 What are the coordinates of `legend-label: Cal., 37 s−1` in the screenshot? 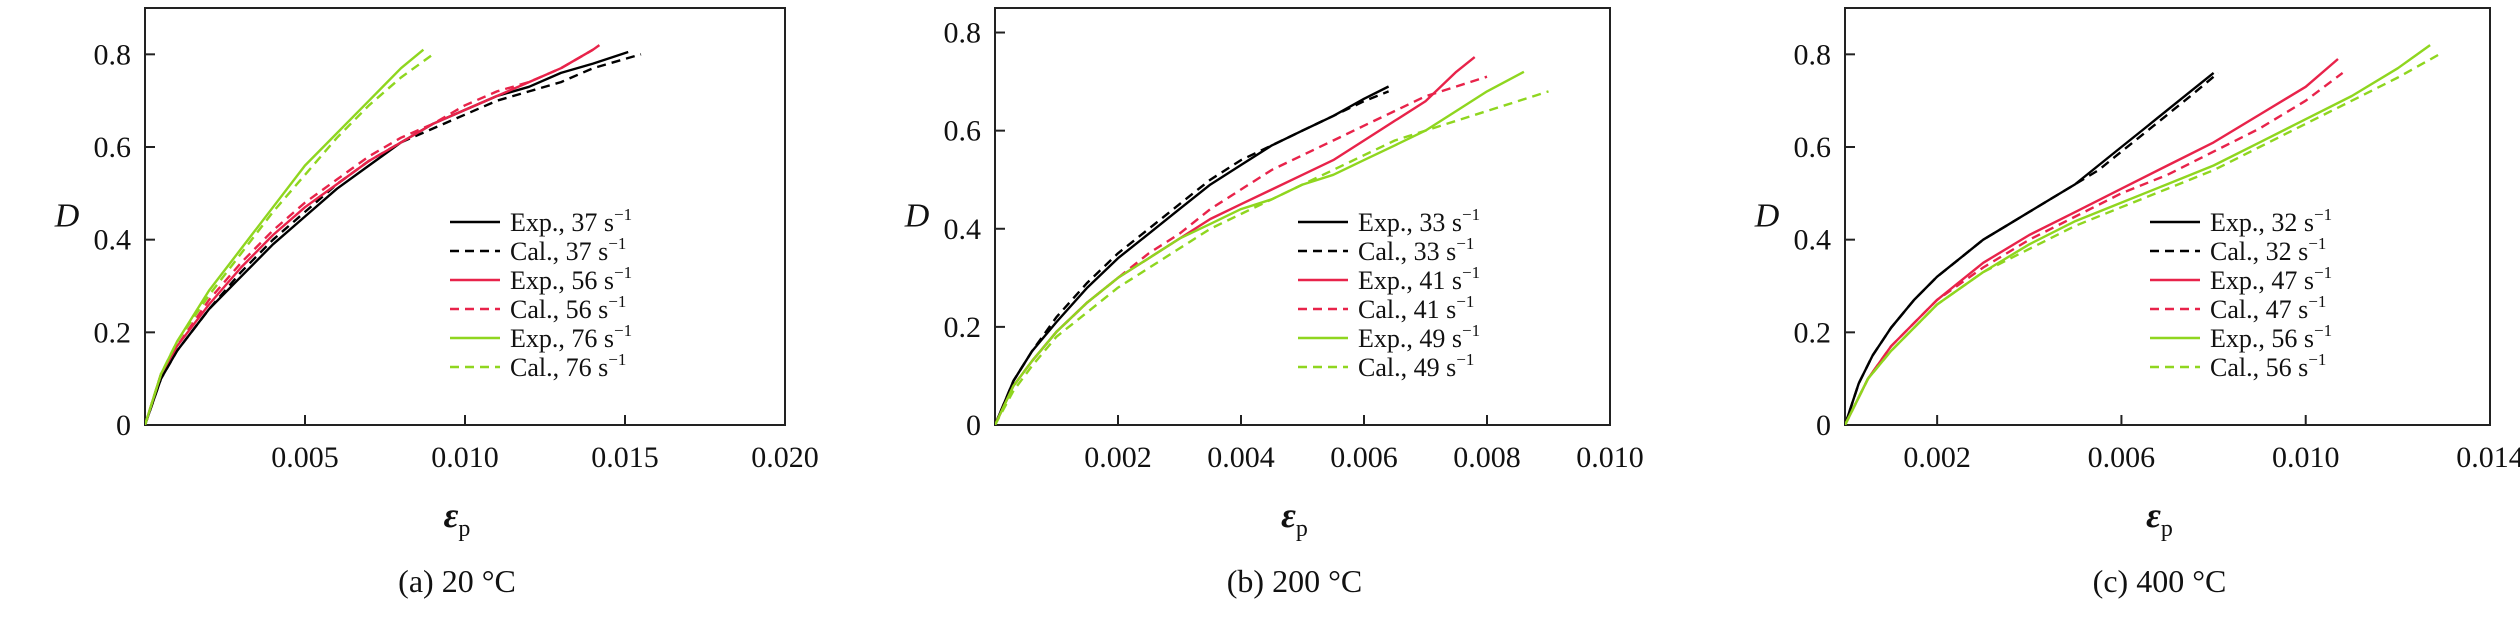 It's located at (568, 250).